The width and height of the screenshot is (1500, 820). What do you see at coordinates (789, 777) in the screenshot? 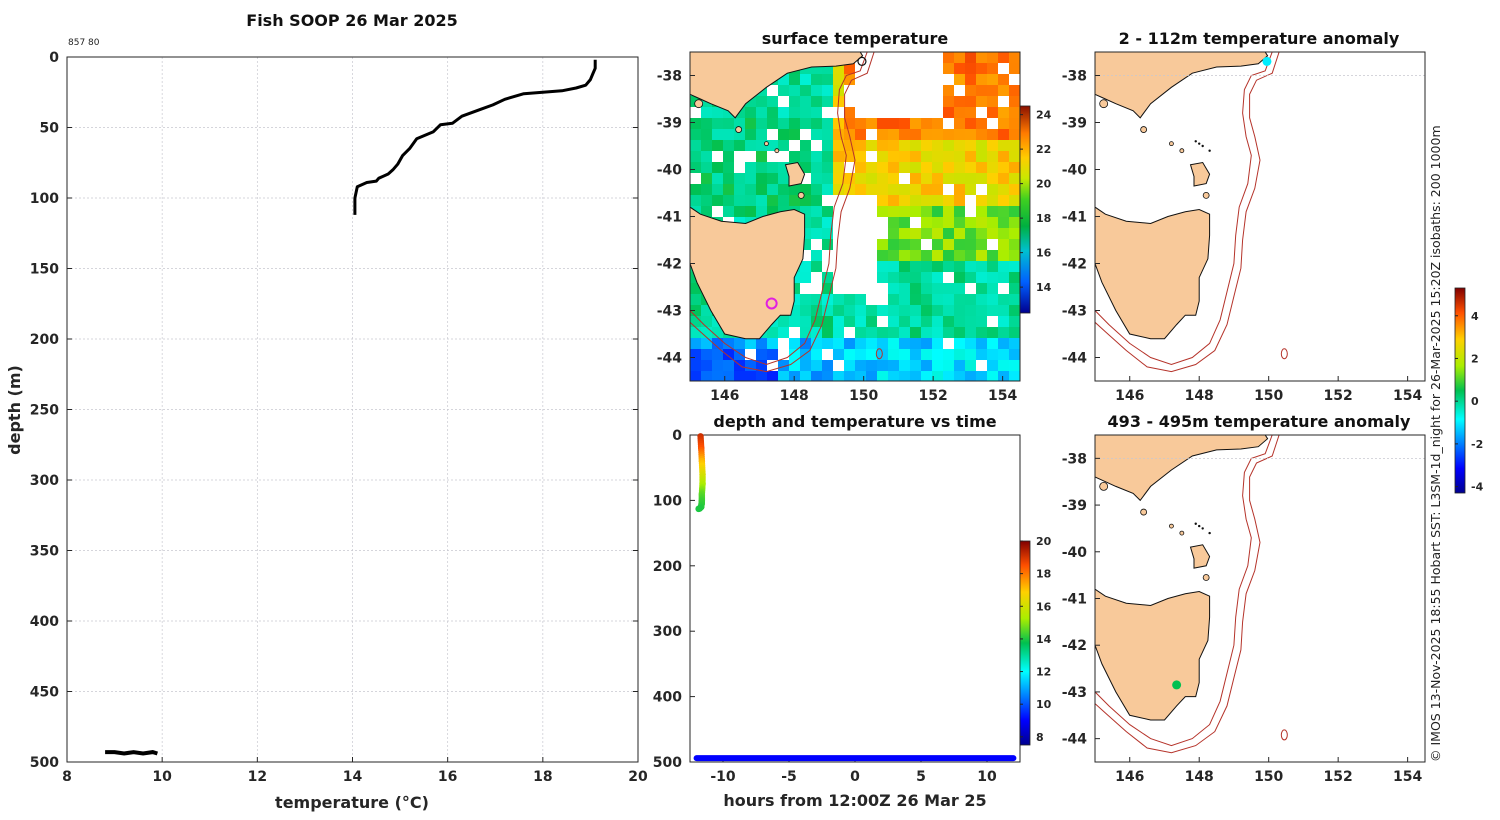
I see `x-tick-label: -5` at bounding box center [789, 777].